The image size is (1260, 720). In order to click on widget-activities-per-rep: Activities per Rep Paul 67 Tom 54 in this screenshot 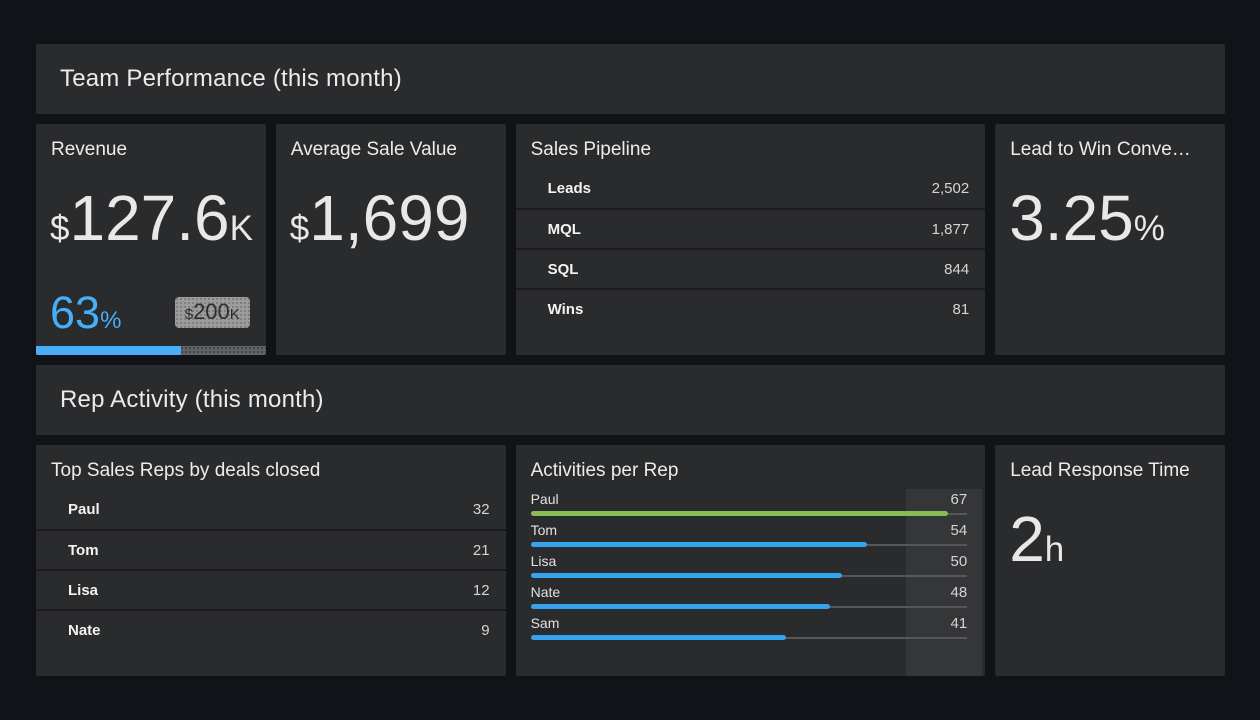, I will do `click(750, 560)`.